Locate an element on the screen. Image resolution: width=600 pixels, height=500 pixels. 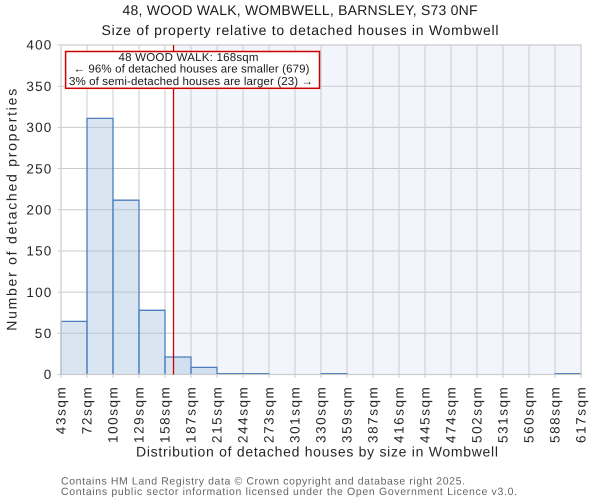
svg-text: 100 is located at coordinates (38, 292).